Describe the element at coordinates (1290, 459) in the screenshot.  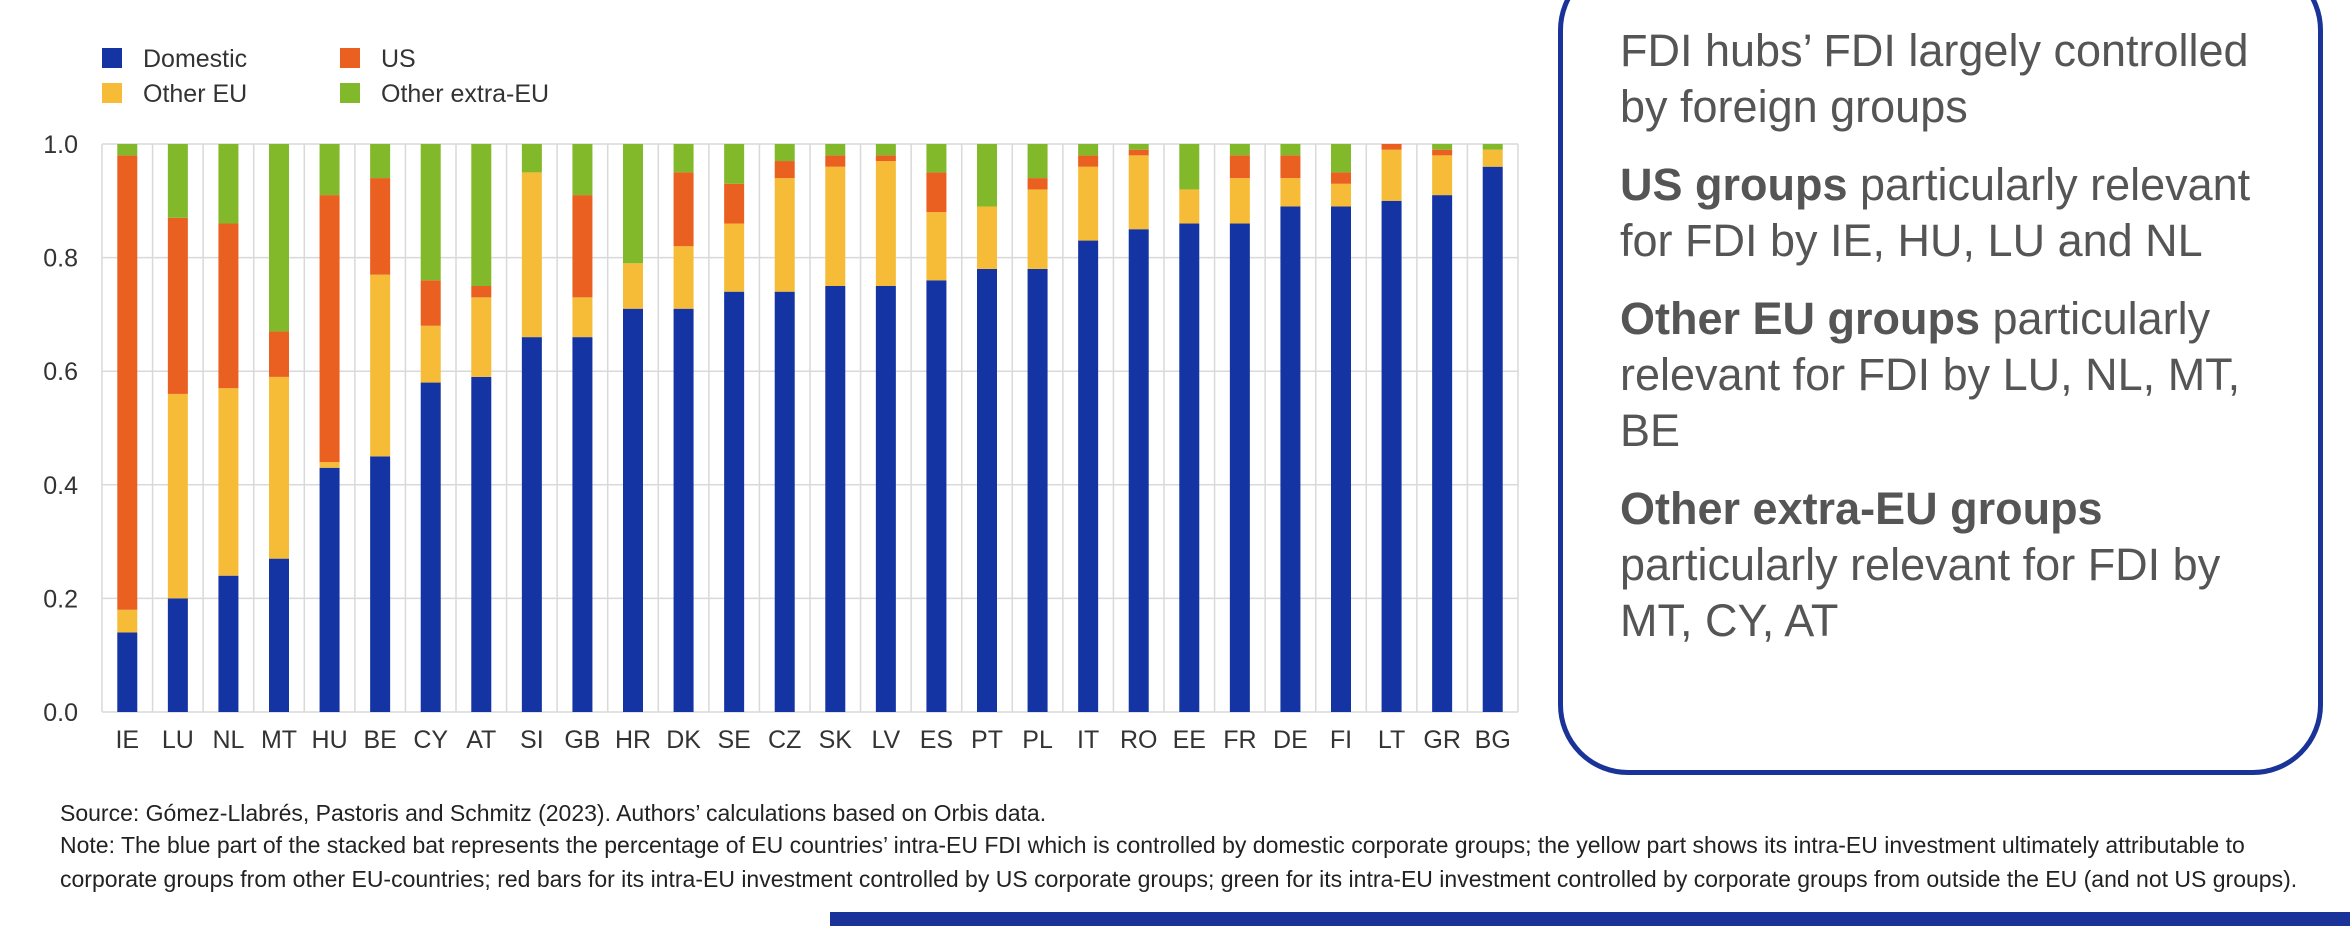
I see `bar-segment-domestic-de` at that location.